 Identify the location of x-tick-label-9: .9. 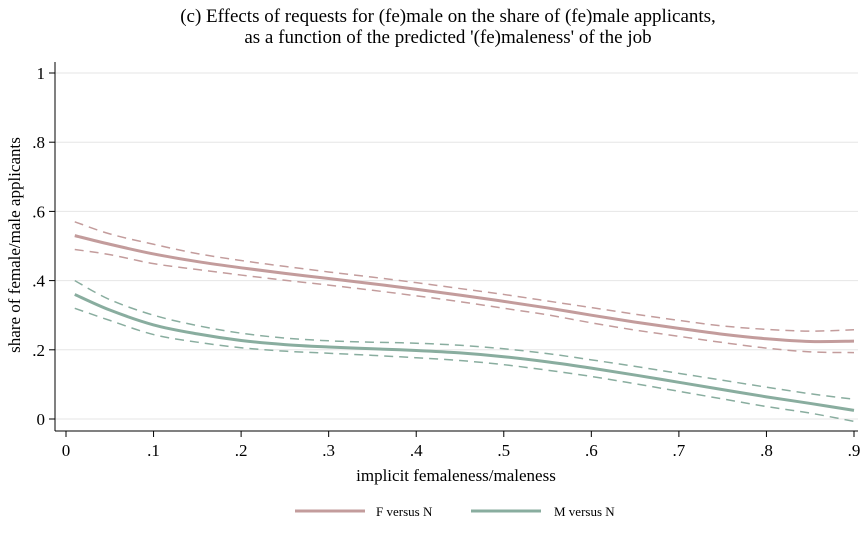
(854, 450).